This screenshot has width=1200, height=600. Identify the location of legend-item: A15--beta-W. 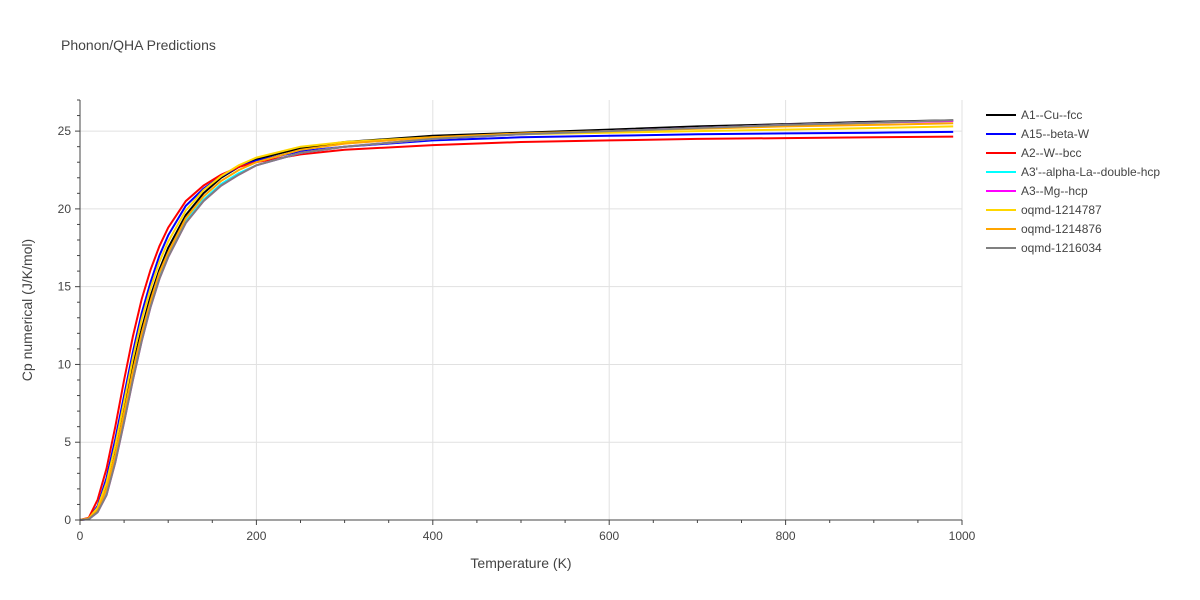
(1038, 134).